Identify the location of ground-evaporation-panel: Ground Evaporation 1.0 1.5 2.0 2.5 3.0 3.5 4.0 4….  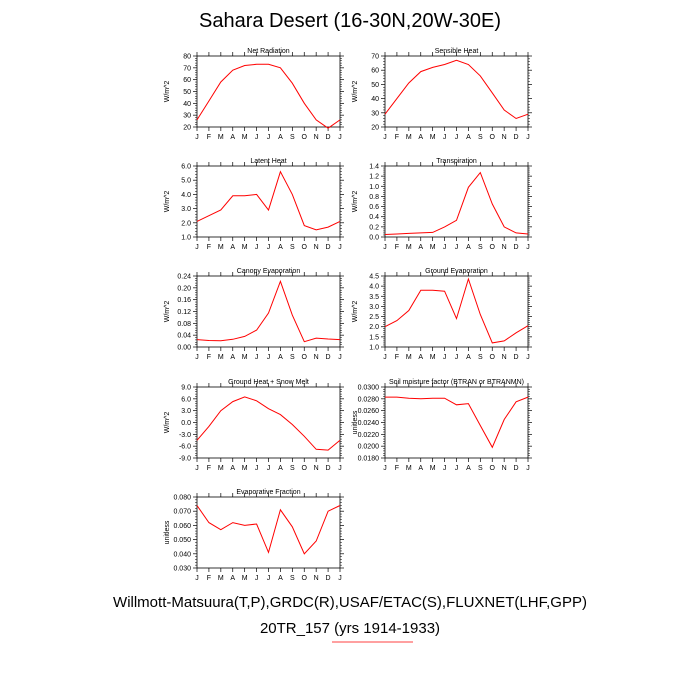
(442, 314).